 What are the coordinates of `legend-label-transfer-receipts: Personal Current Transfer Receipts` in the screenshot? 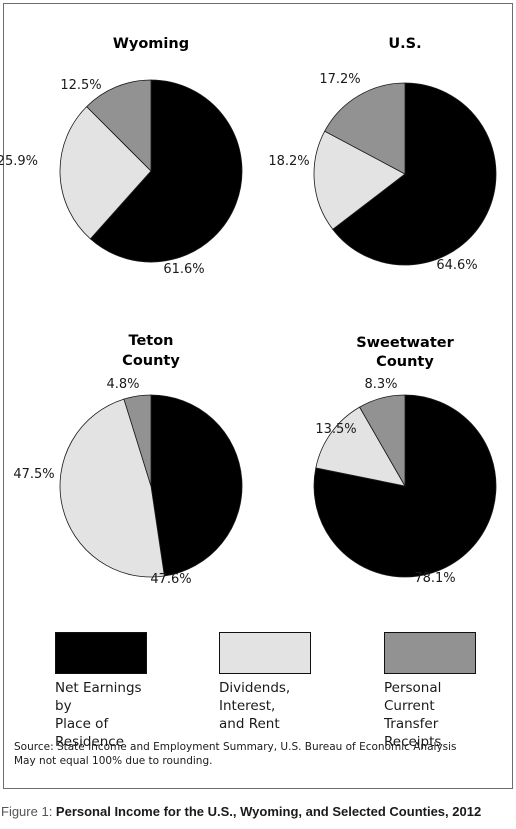 It's located at (413, 715).